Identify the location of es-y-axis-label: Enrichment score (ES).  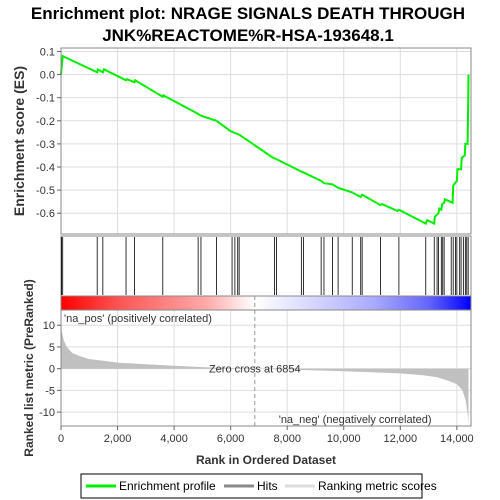
(19, 141).